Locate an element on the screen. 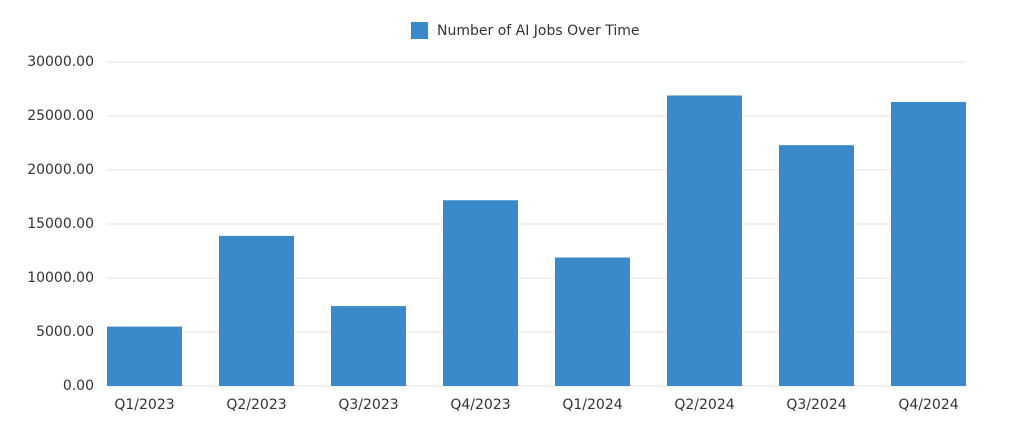 This screenshot has height=431, width=1020. y-tick-label: 30000.00 is located at coordinates (60, 62).